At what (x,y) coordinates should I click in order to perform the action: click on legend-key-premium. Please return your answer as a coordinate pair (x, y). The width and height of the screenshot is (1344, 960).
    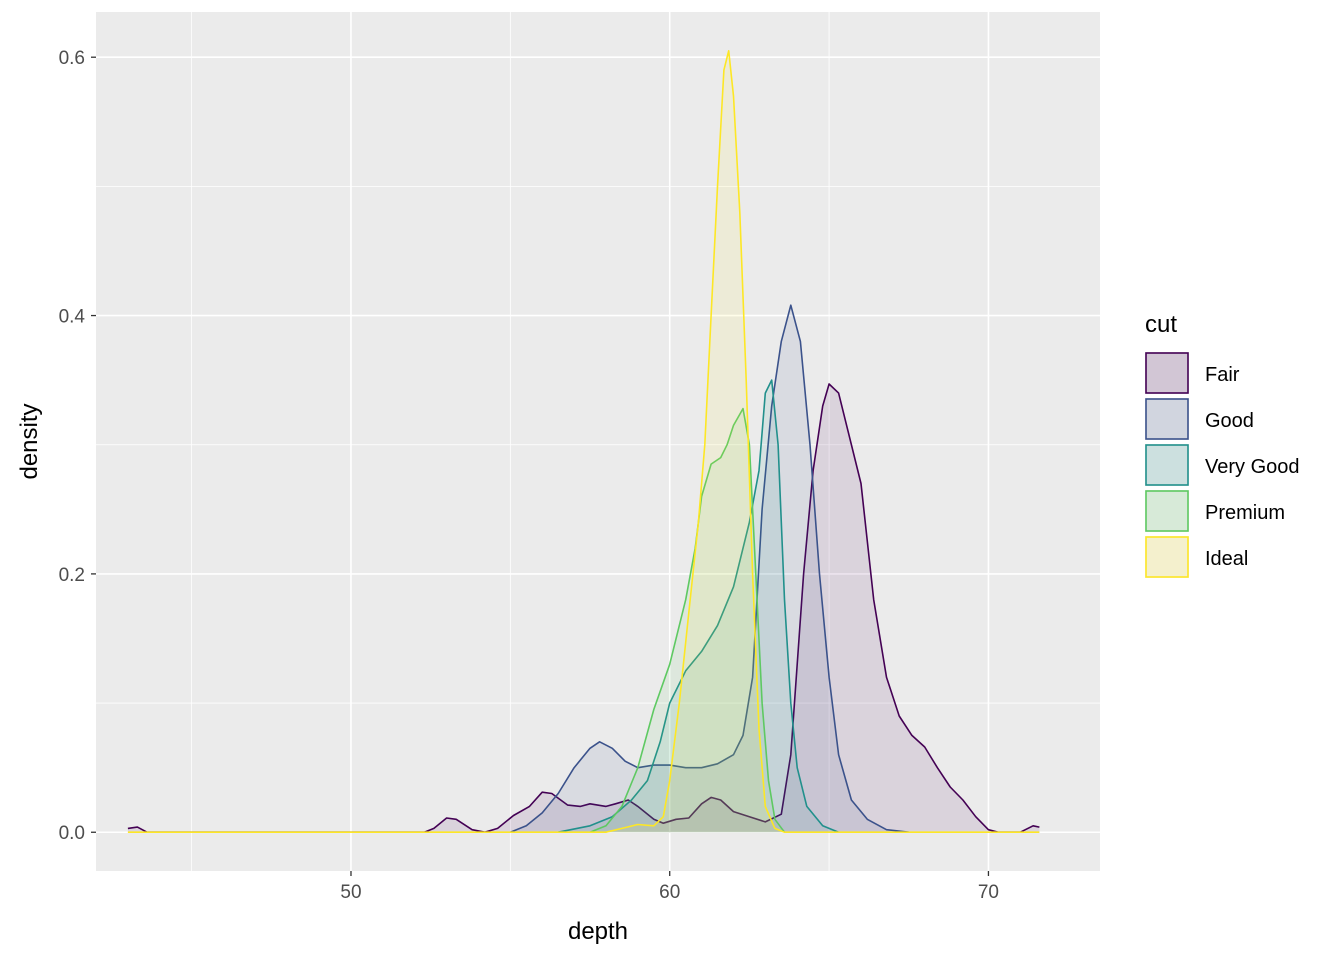
    Looking at the image, I should click on (1167, 511).